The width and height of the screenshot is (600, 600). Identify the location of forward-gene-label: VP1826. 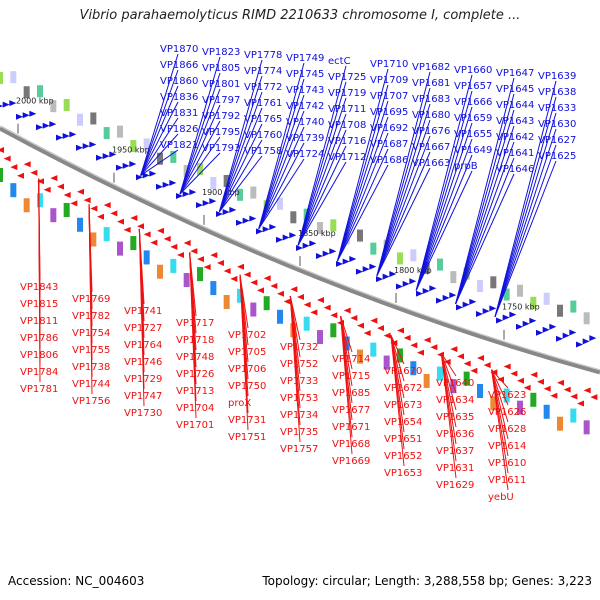
(179, 129).